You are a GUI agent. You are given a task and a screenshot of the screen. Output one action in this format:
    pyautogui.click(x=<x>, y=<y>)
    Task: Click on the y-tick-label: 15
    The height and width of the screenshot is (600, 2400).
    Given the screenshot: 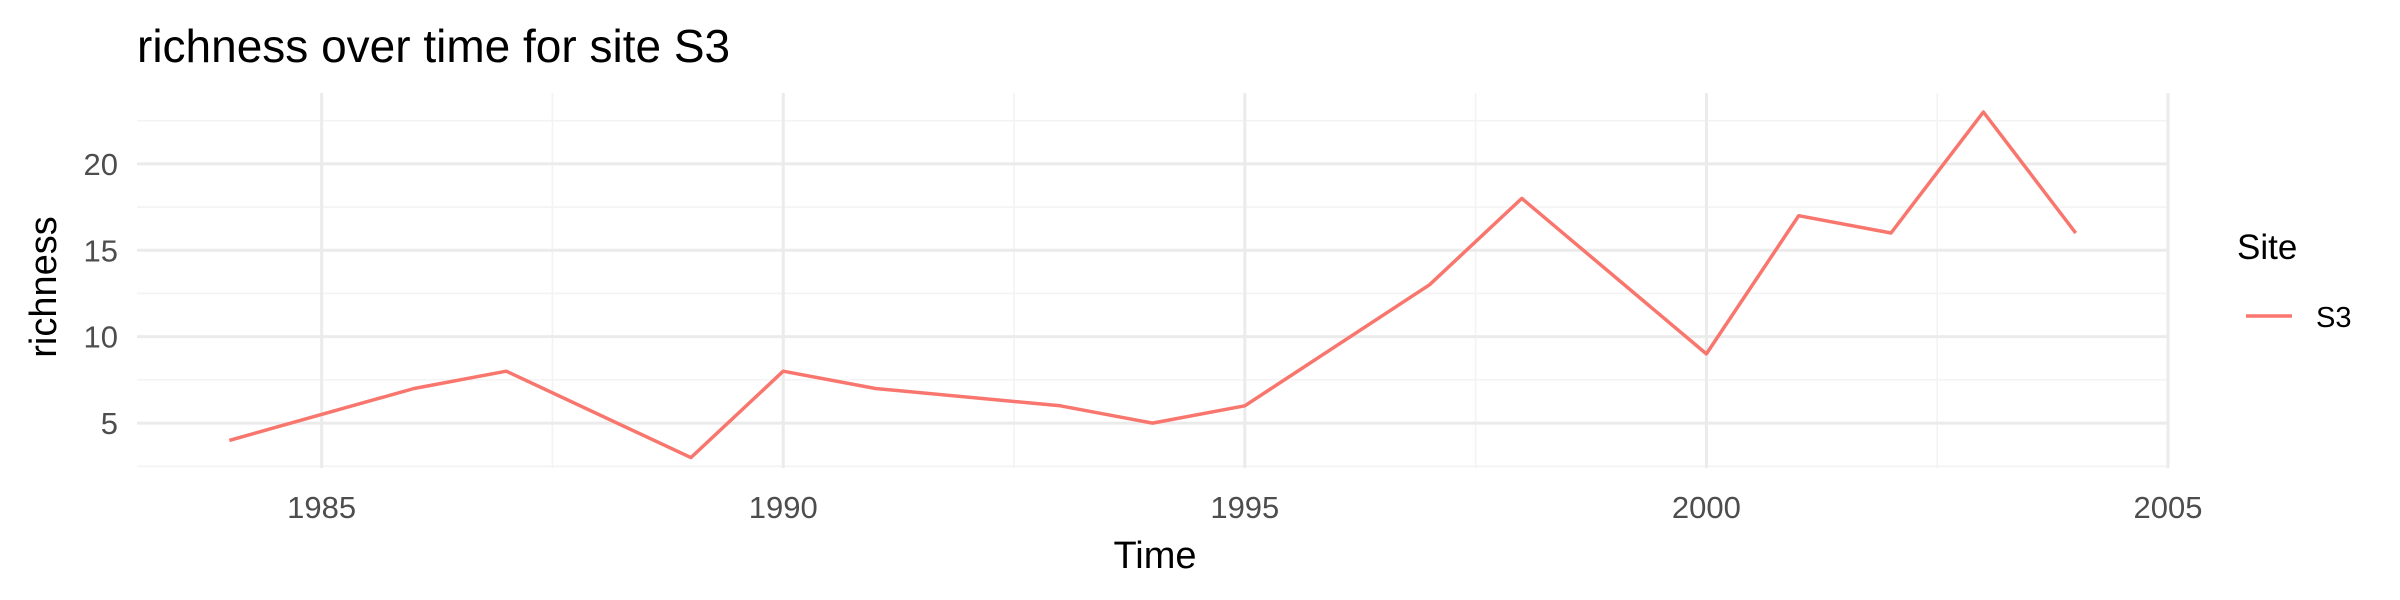 What is the action you would take?
    pyautogui.click(x=101, y=250)
    